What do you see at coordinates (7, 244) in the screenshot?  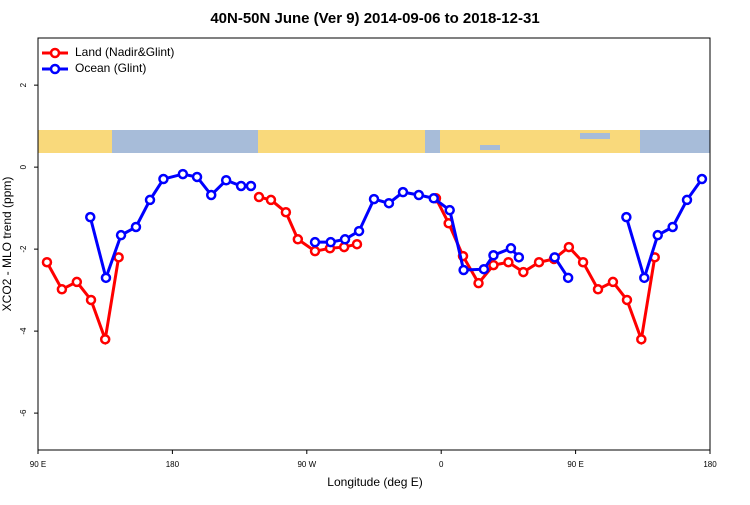 I see `y-axis-label: XCO2 - MLO trend (ppm)` at bounding box center [7, 244].